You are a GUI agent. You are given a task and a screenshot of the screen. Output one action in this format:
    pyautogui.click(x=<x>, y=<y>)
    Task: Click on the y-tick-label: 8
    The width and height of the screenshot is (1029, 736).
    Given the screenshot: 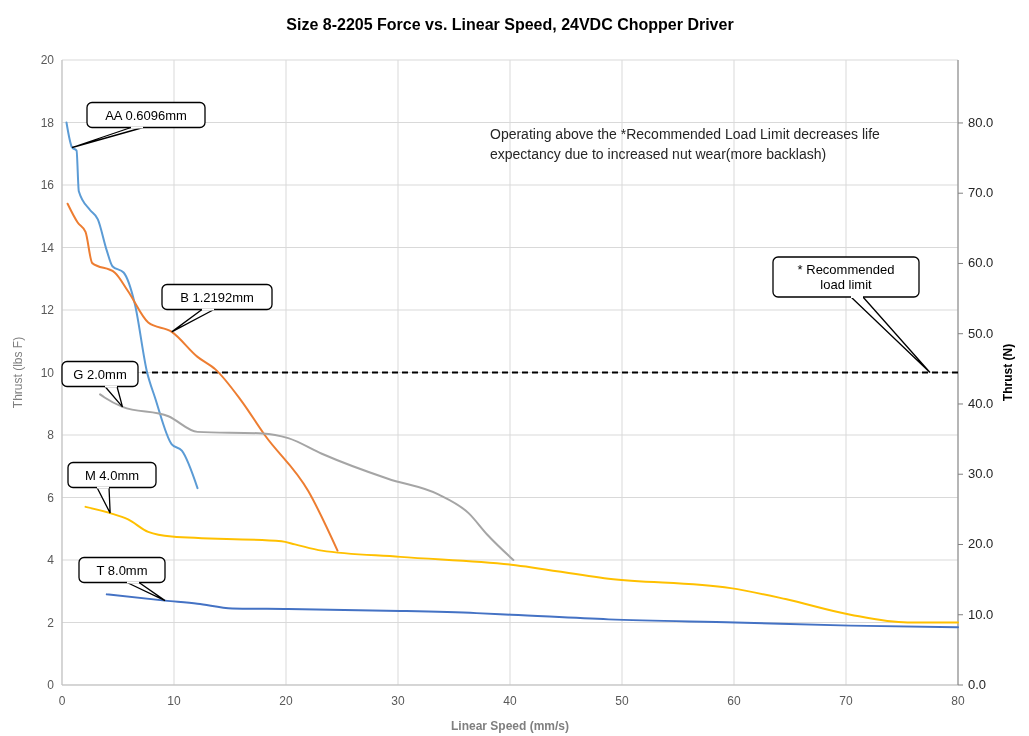 What is the action you would take?
    pyautogui.click(x=51, y=435)
    